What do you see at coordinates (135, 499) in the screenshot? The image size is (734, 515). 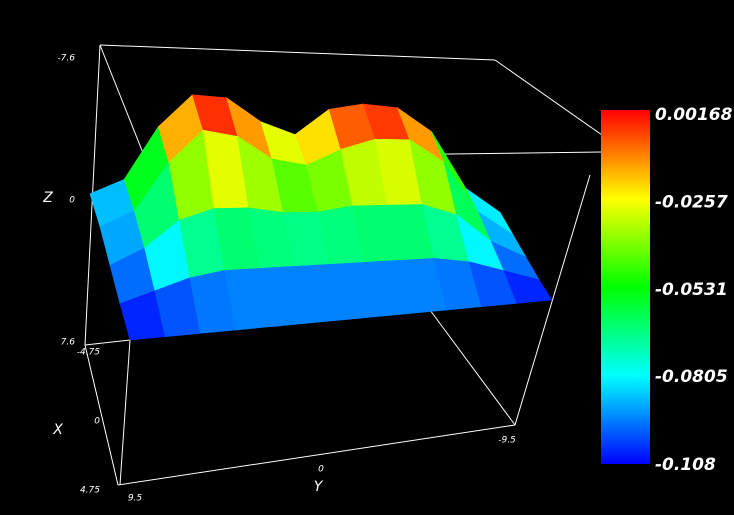 I see `y-tick-label: 9.5` at bounding box center [135, 499].